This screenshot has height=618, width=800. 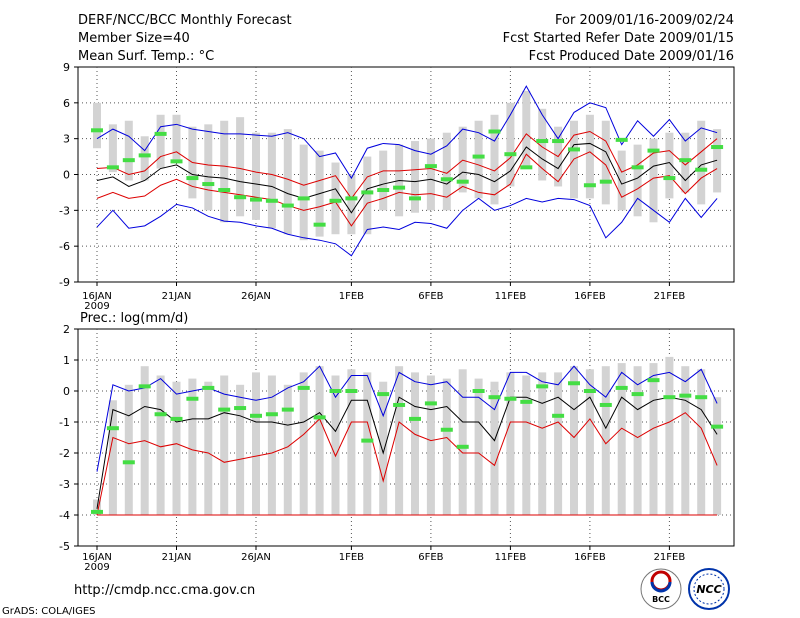 I want to click on x-tick-label: 26JAN, so click(x=256, y=296).